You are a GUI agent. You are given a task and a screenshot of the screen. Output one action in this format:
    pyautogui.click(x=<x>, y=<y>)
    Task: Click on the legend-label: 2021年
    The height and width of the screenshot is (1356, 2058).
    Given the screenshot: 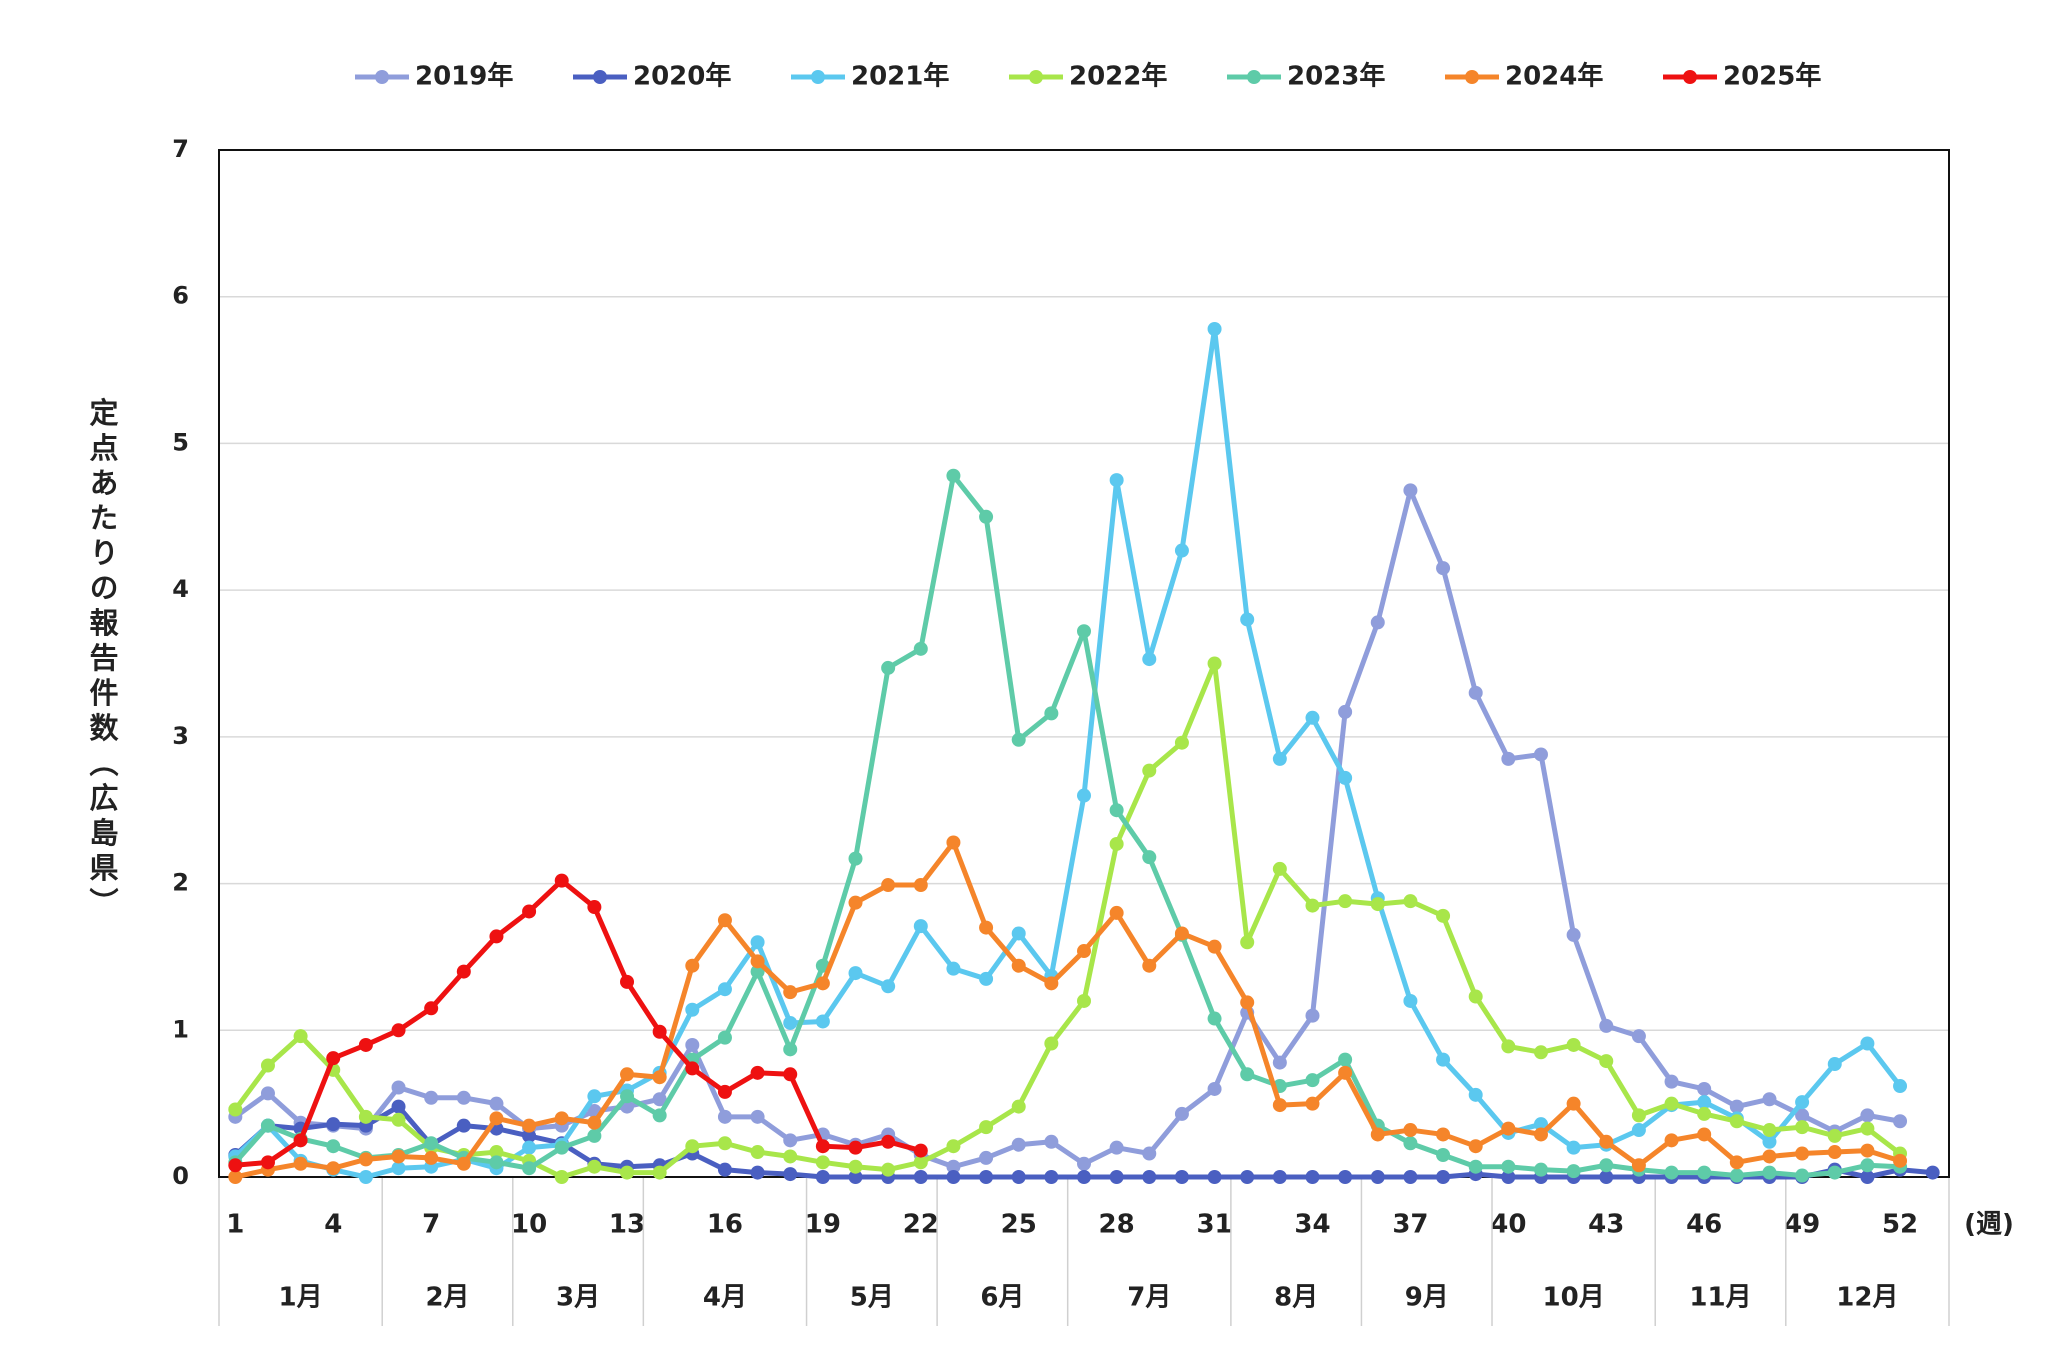 What is the action you would take?
    pyautogui.click(x=900, y=76)
    